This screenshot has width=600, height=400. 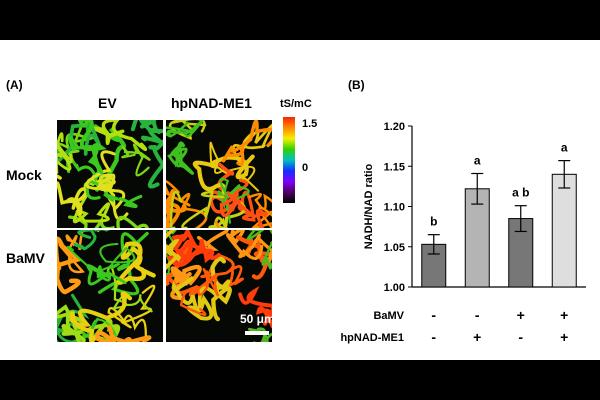 I want to click on micrograph-hpnad-bamv, so click(x=219, y=286).